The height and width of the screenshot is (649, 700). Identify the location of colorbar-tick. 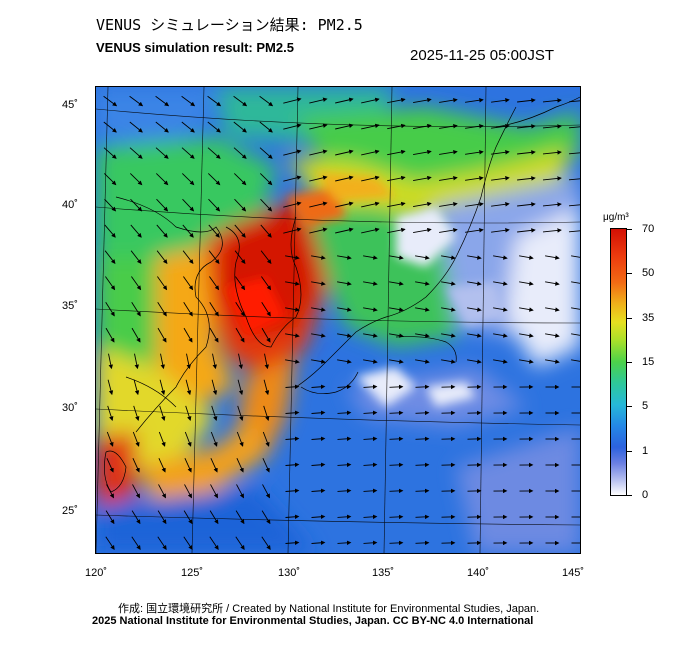
(629, 273).